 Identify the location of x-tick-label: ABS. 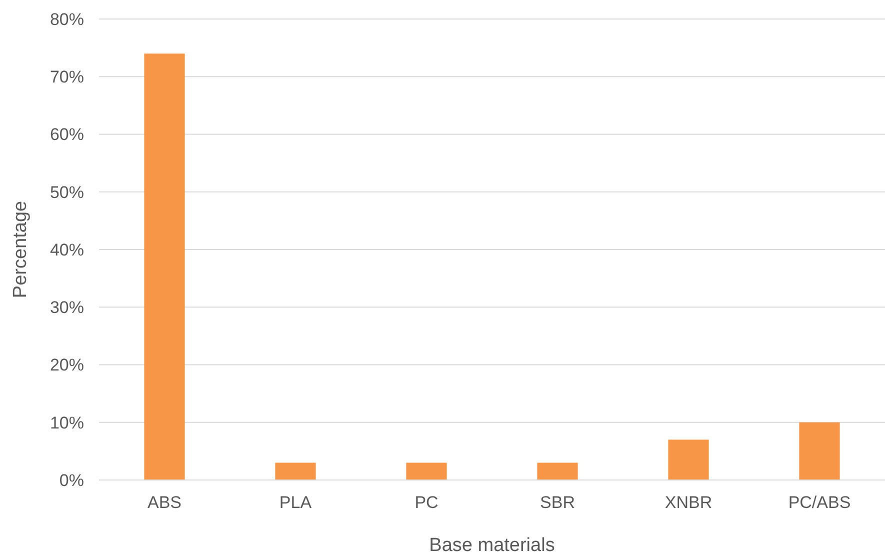
(164, 502).